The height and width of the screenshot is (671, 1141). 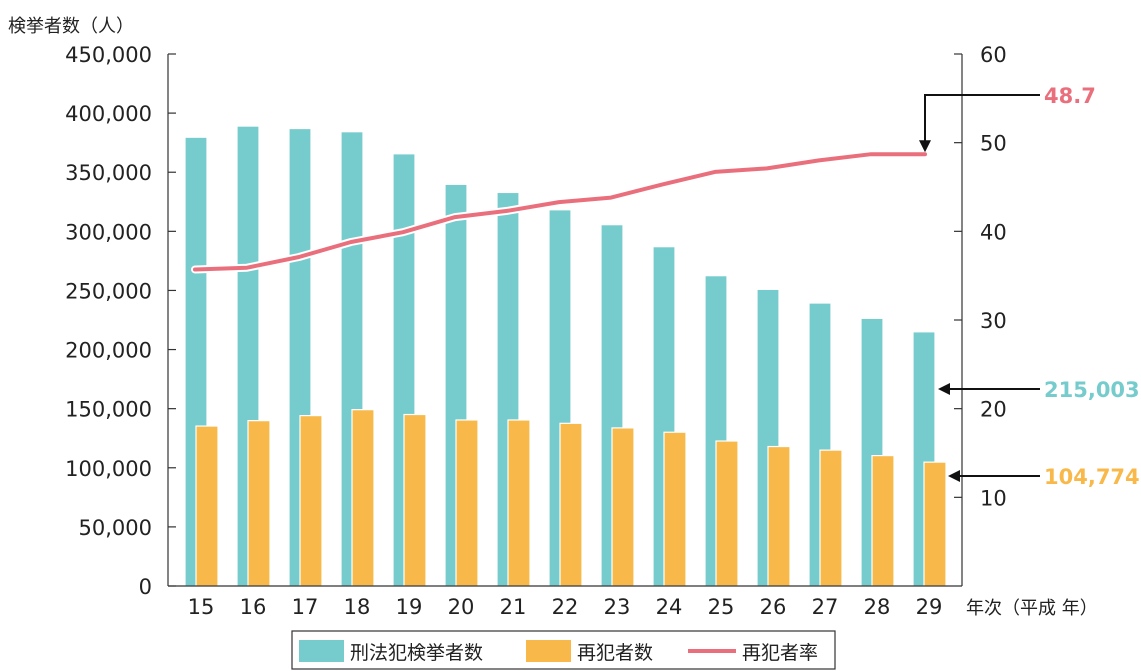 I want to click on y-right-tick-label: 60, so click(x=993, y=55).